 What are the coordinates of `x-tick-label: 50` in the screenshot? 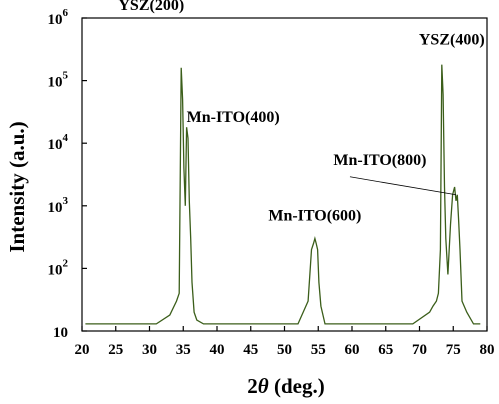 It's located at (284, 350).